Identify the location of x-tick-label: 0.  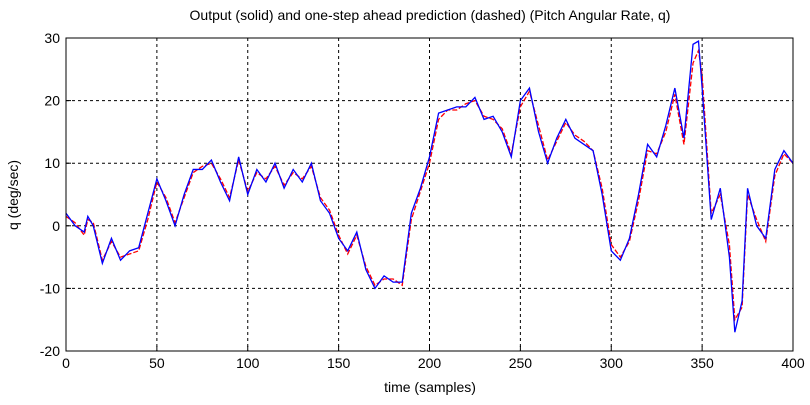
(66, 363).